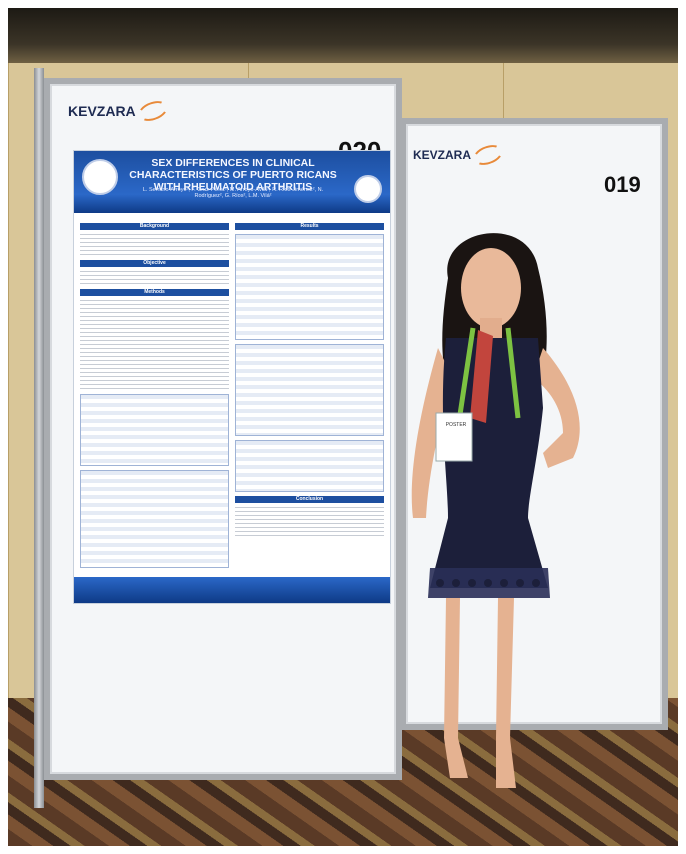  I want to click on section-heading: Conclusion, so click(309, 499).